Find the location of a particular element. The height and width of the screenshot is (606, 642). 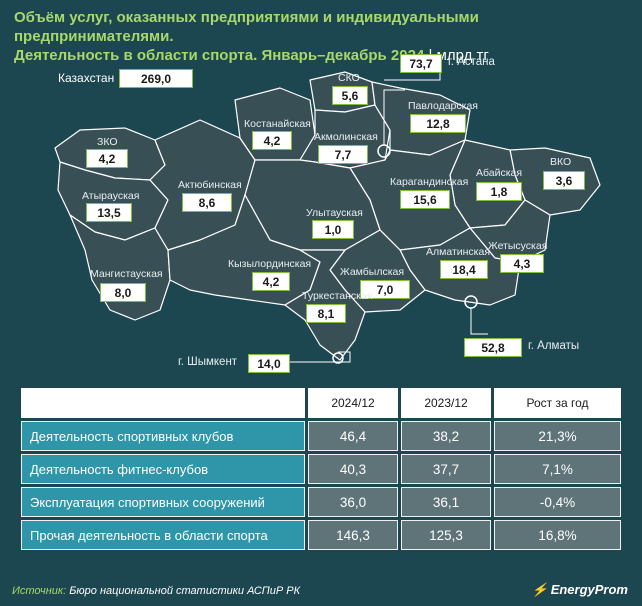

value-akmola: 7,7 is located at coordinates (343, 154).